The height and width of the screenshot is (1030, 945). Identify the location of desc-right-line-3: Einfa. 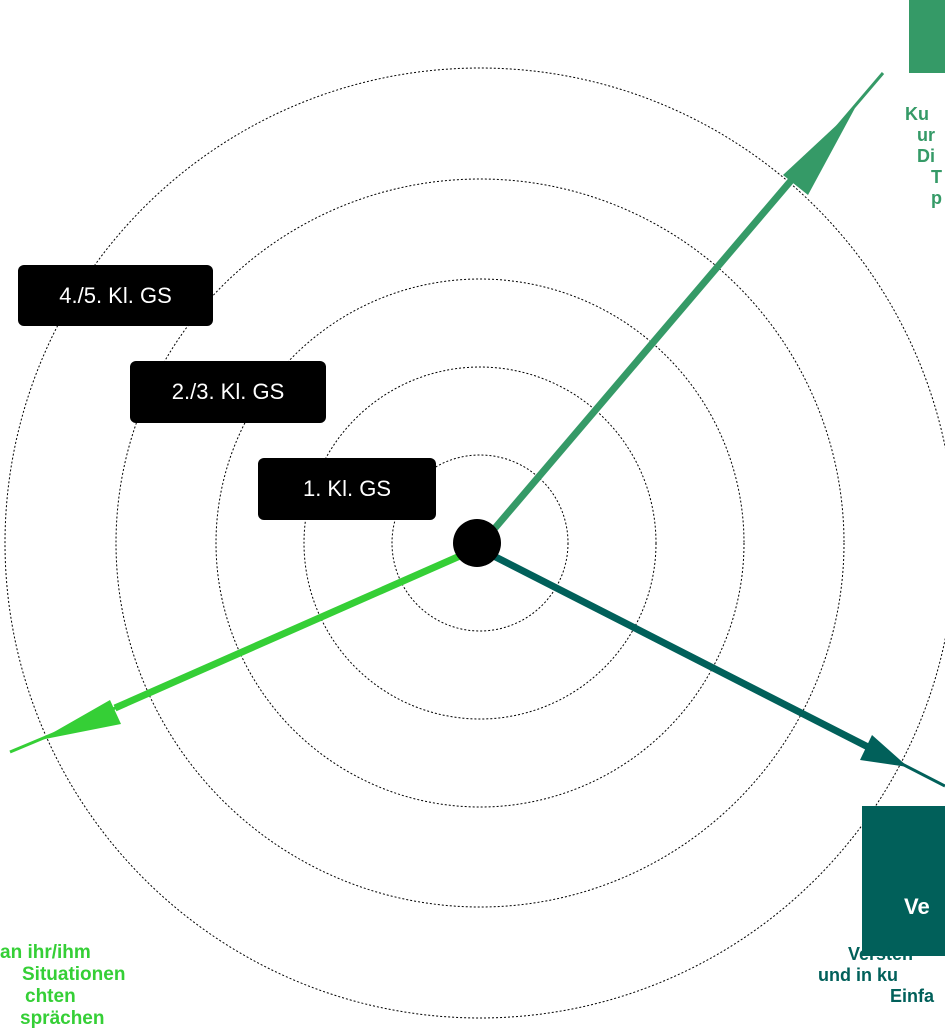
(912, 996).